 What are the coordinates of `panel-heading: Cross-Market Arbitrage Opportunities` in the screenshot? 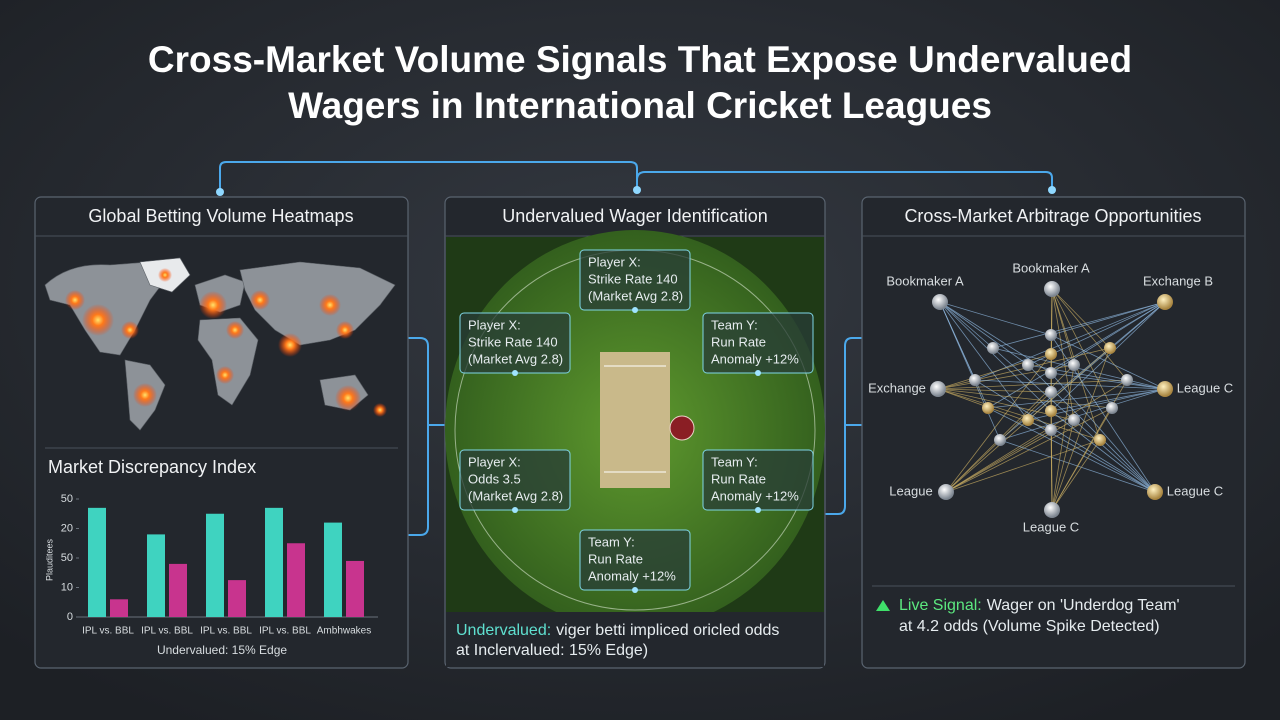 It's located at (1052, 216).